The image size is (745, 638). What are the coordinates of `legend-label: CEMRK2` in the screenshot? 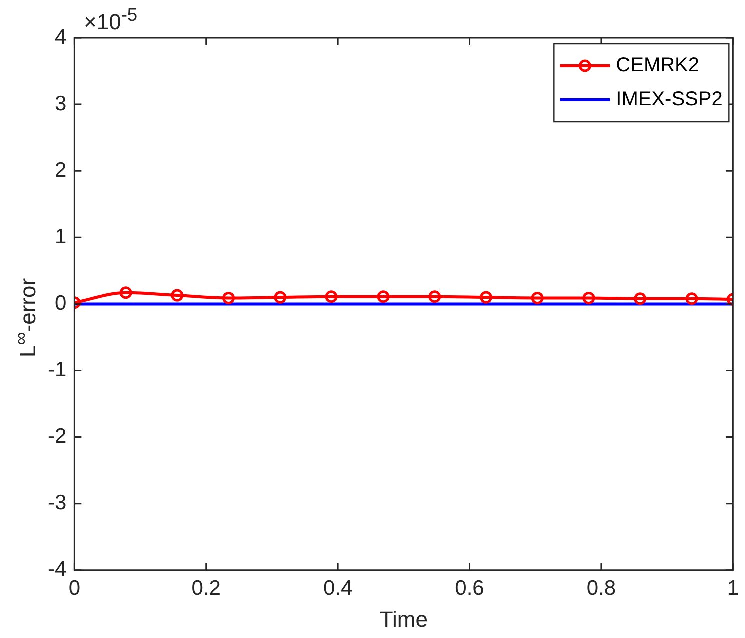 It's located at (658, 65).